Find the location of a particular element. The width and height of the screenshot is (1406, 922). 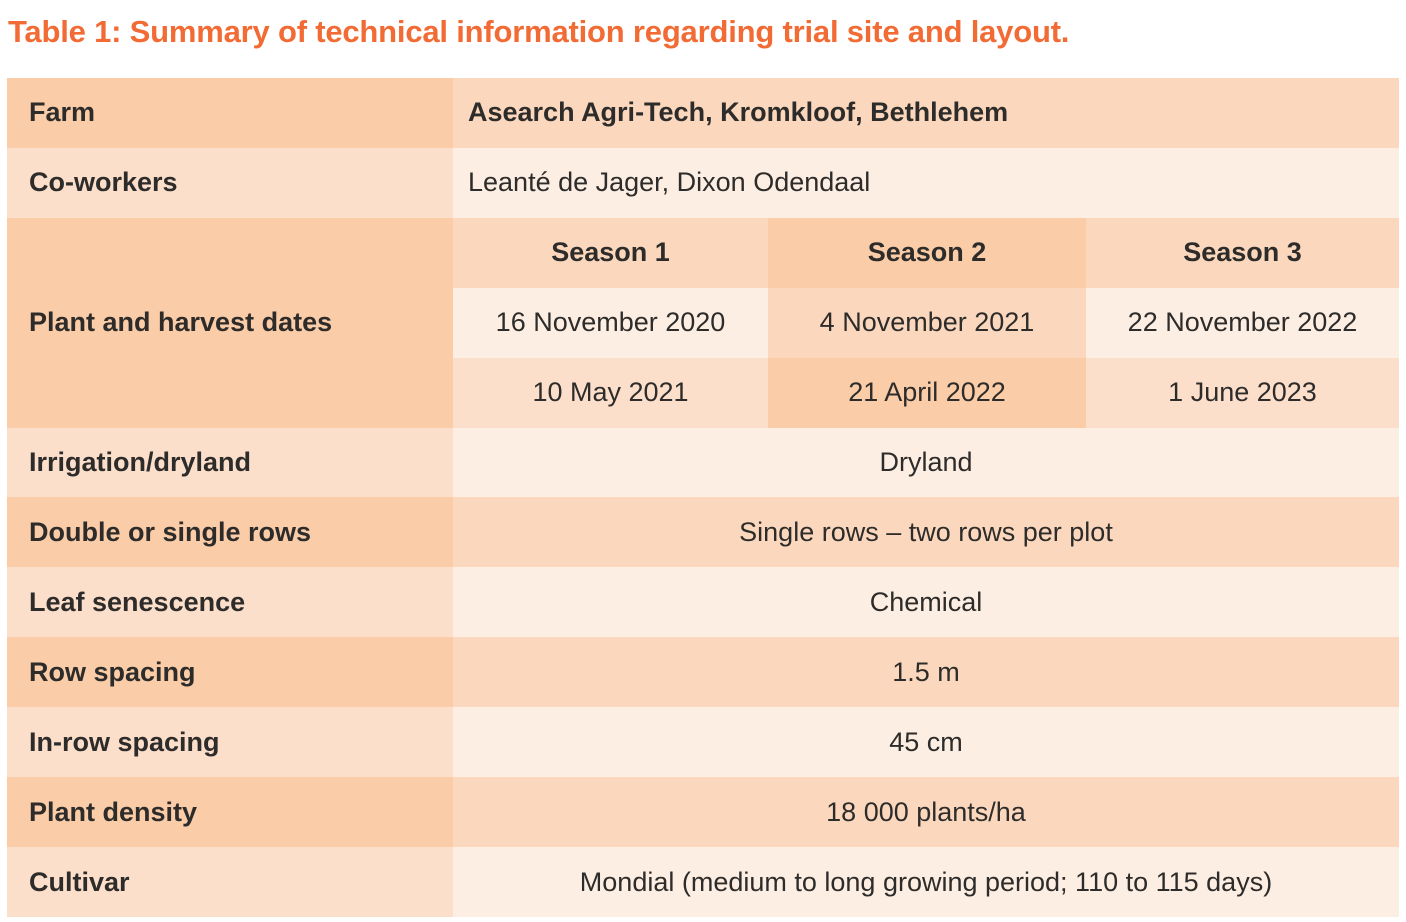

row-type-label: Double or single rows is located at coordinates (230, 532).